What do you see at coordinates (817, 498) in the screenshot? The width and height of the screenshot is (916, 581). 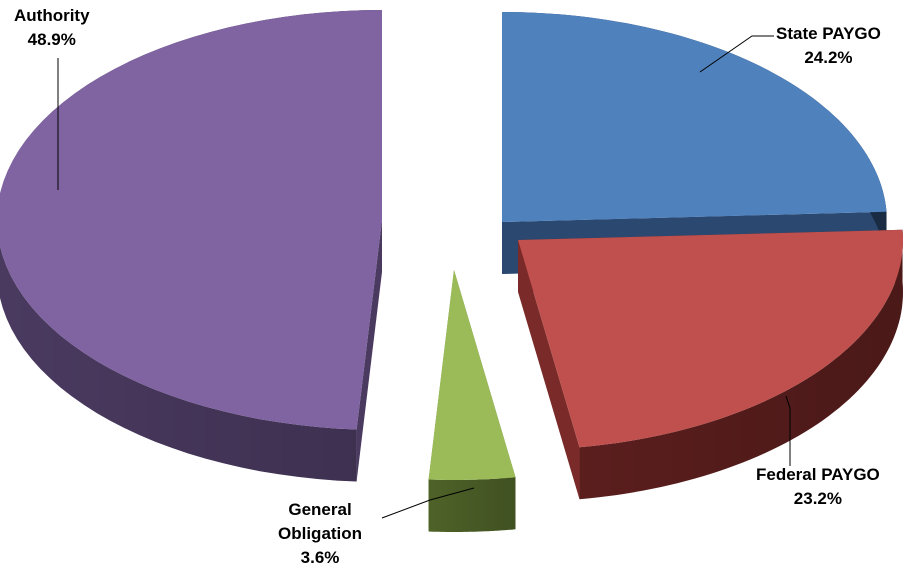 I see `label-federal-paygo-value: 23.2%` at bounding box center [817, 498].